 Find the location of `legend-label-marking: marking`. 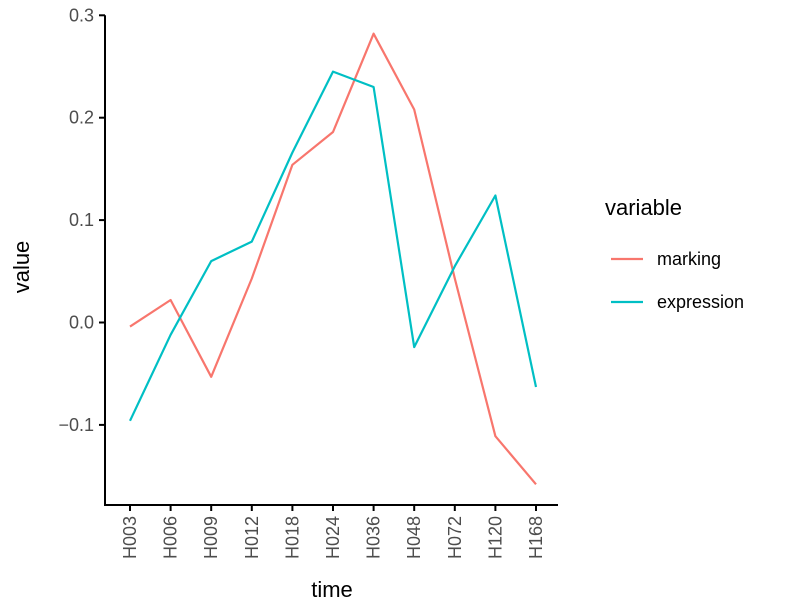

legend-label-marking: marking is located at coordinates (689, 259).